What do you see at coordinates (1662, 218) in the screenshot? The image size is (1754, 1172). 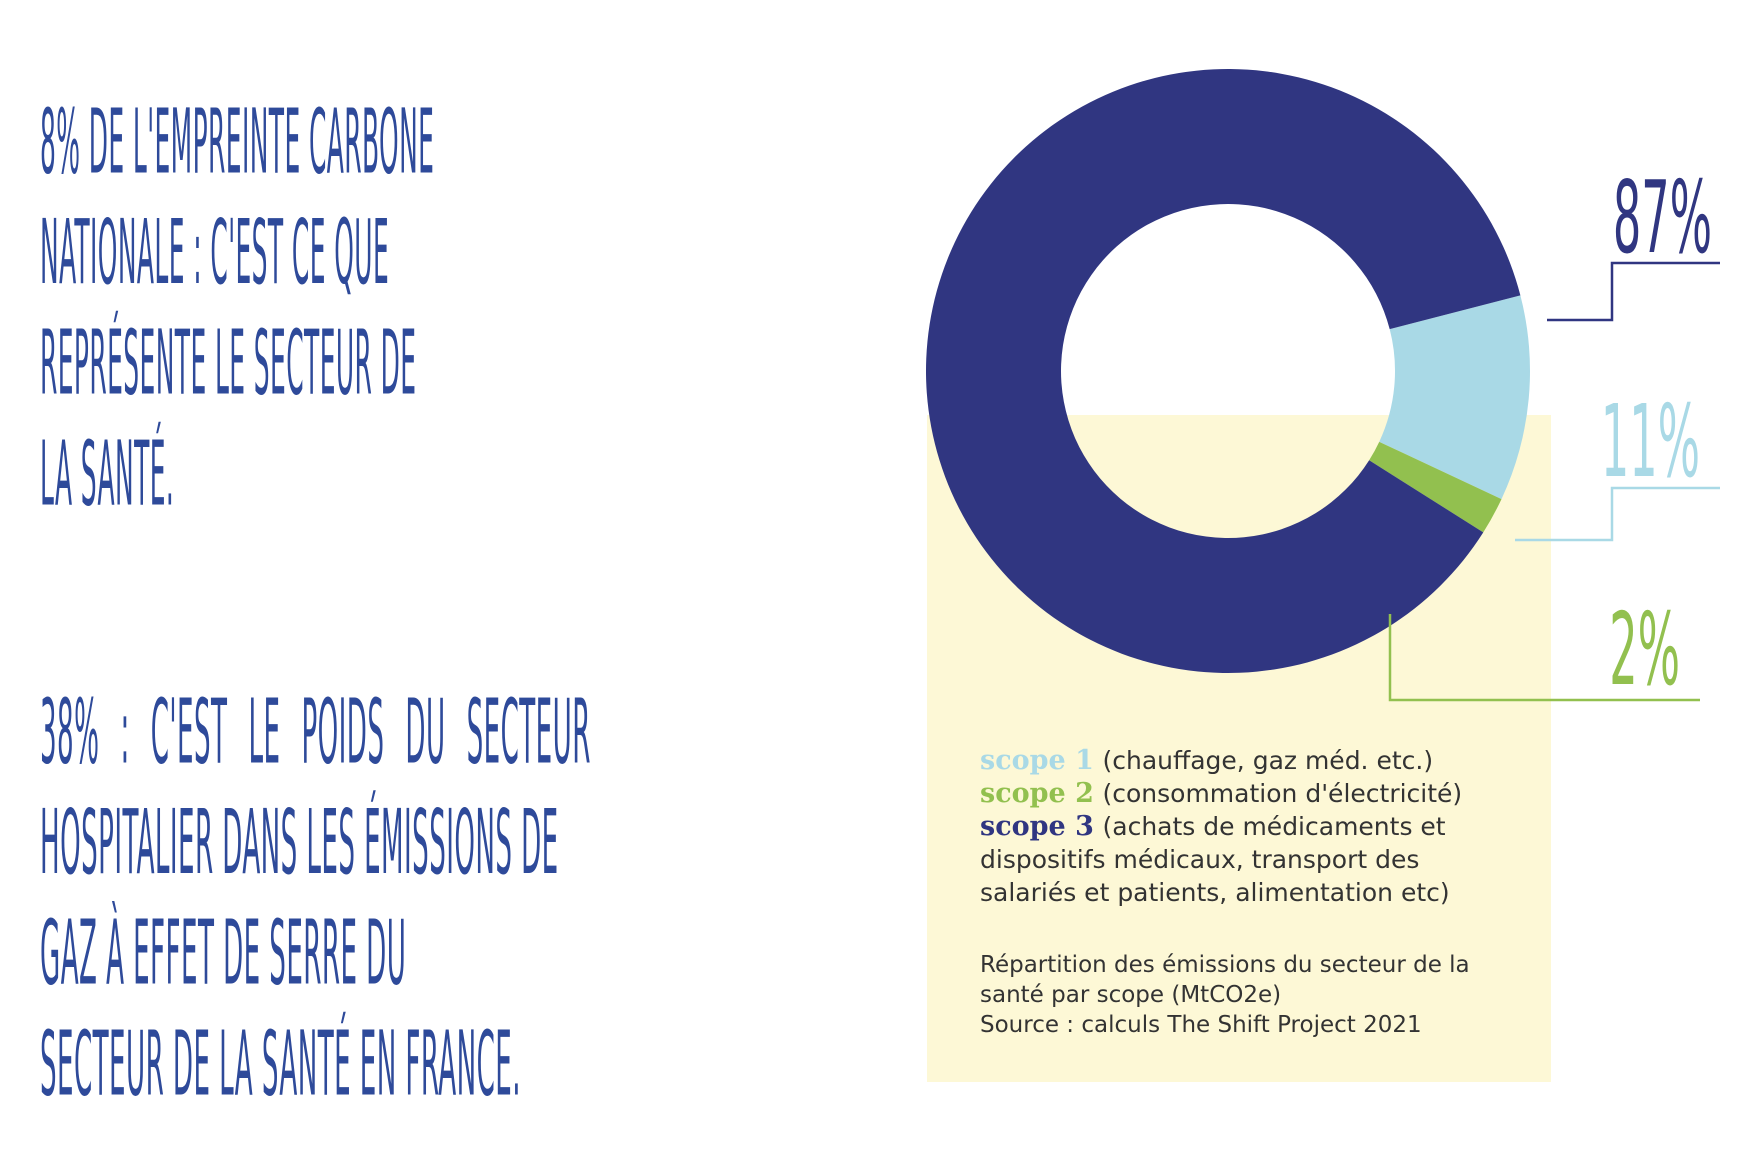 I see `percentage-label-scope-3: 87%` at bounding box center [1662, 218].